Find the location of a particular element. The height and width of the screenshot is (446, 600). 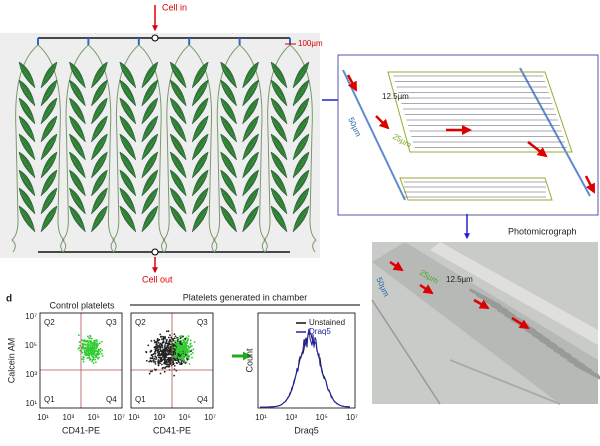

x-axis-label: CD41-PE is located at coordinates (81, 430).